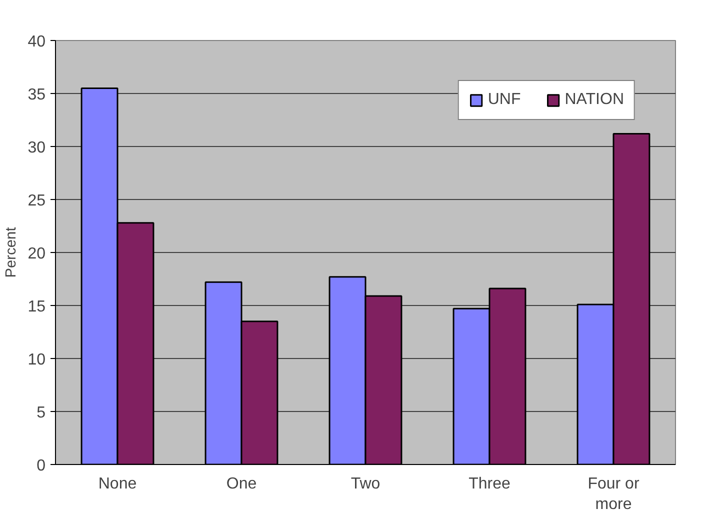  Describe the element at coordinates (37, 360) in the screenshot. I see `y-tick-label: 10` at that location.